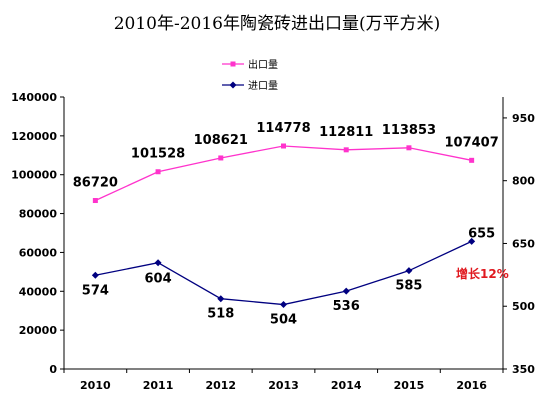 The width and height of the screenshot is (554, 409). What do you see at coordinates (53, 369) in the screenshot?
I see `y-left-tick-label: 0` at bounding box center [53, 369].